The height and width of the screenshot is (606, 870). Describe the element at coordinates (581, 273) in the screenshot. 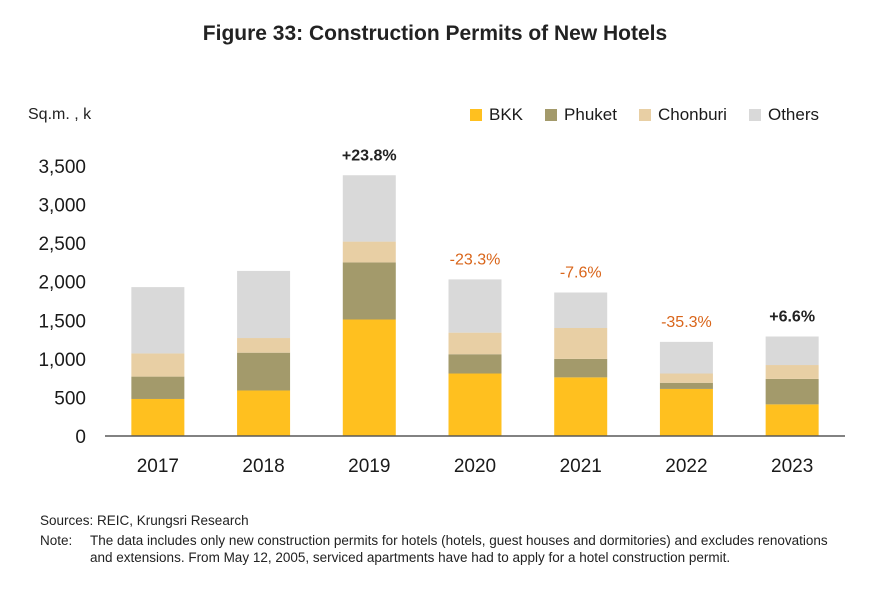

I see `growth-annotation: -7.6%` at that location.